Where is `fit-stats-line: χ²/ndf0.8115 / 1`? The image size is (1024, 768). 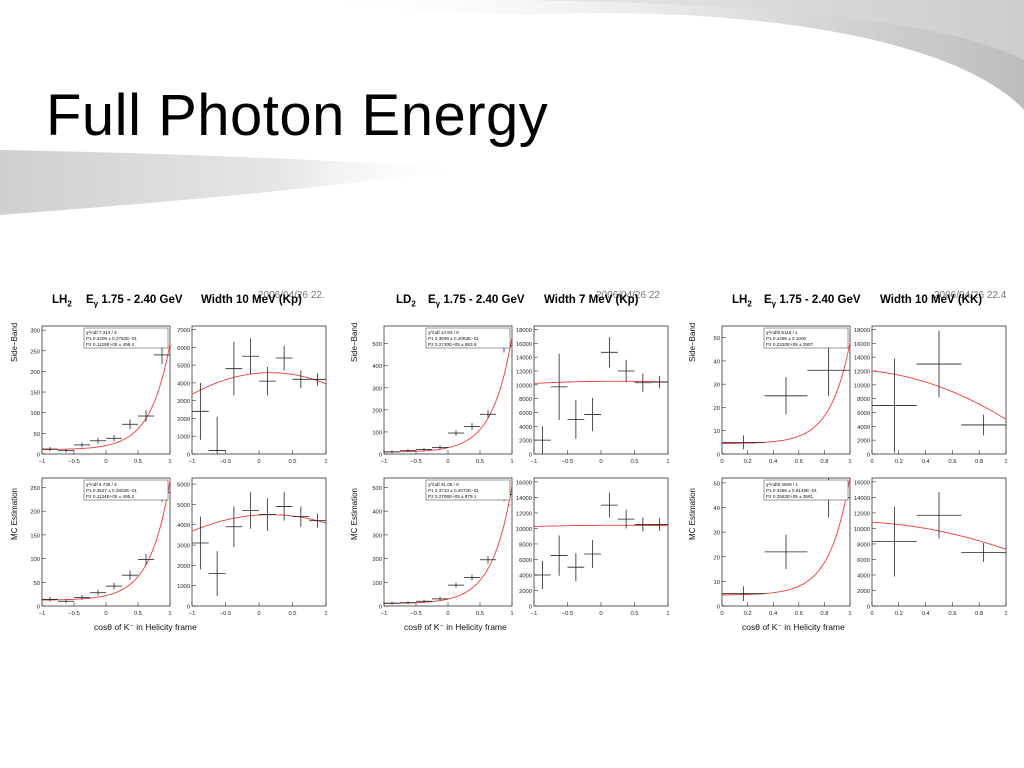
fit-stats-line: χ²/ndf0.8115 / 1 is located at coordinates (782, 332).